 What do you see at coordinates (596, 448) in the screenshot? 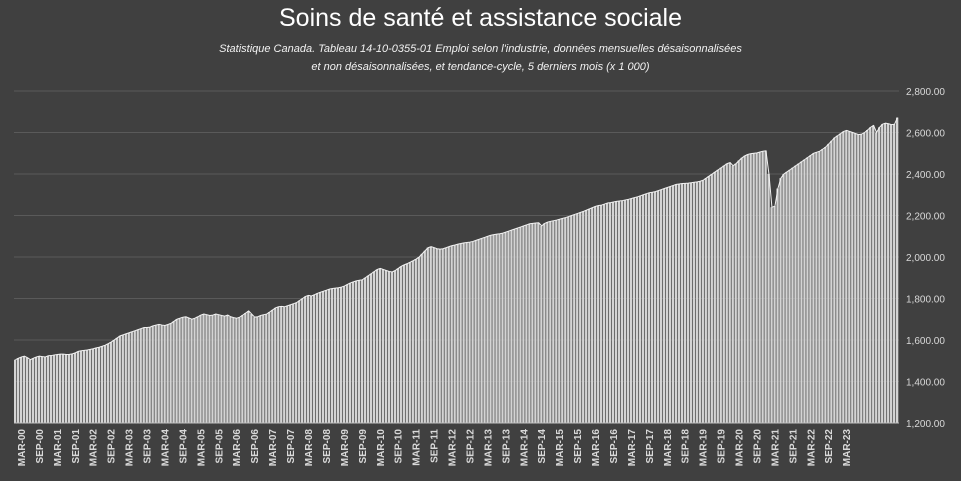
I see `x-tick-label: MAR-16` at bounding box center [596, 448].